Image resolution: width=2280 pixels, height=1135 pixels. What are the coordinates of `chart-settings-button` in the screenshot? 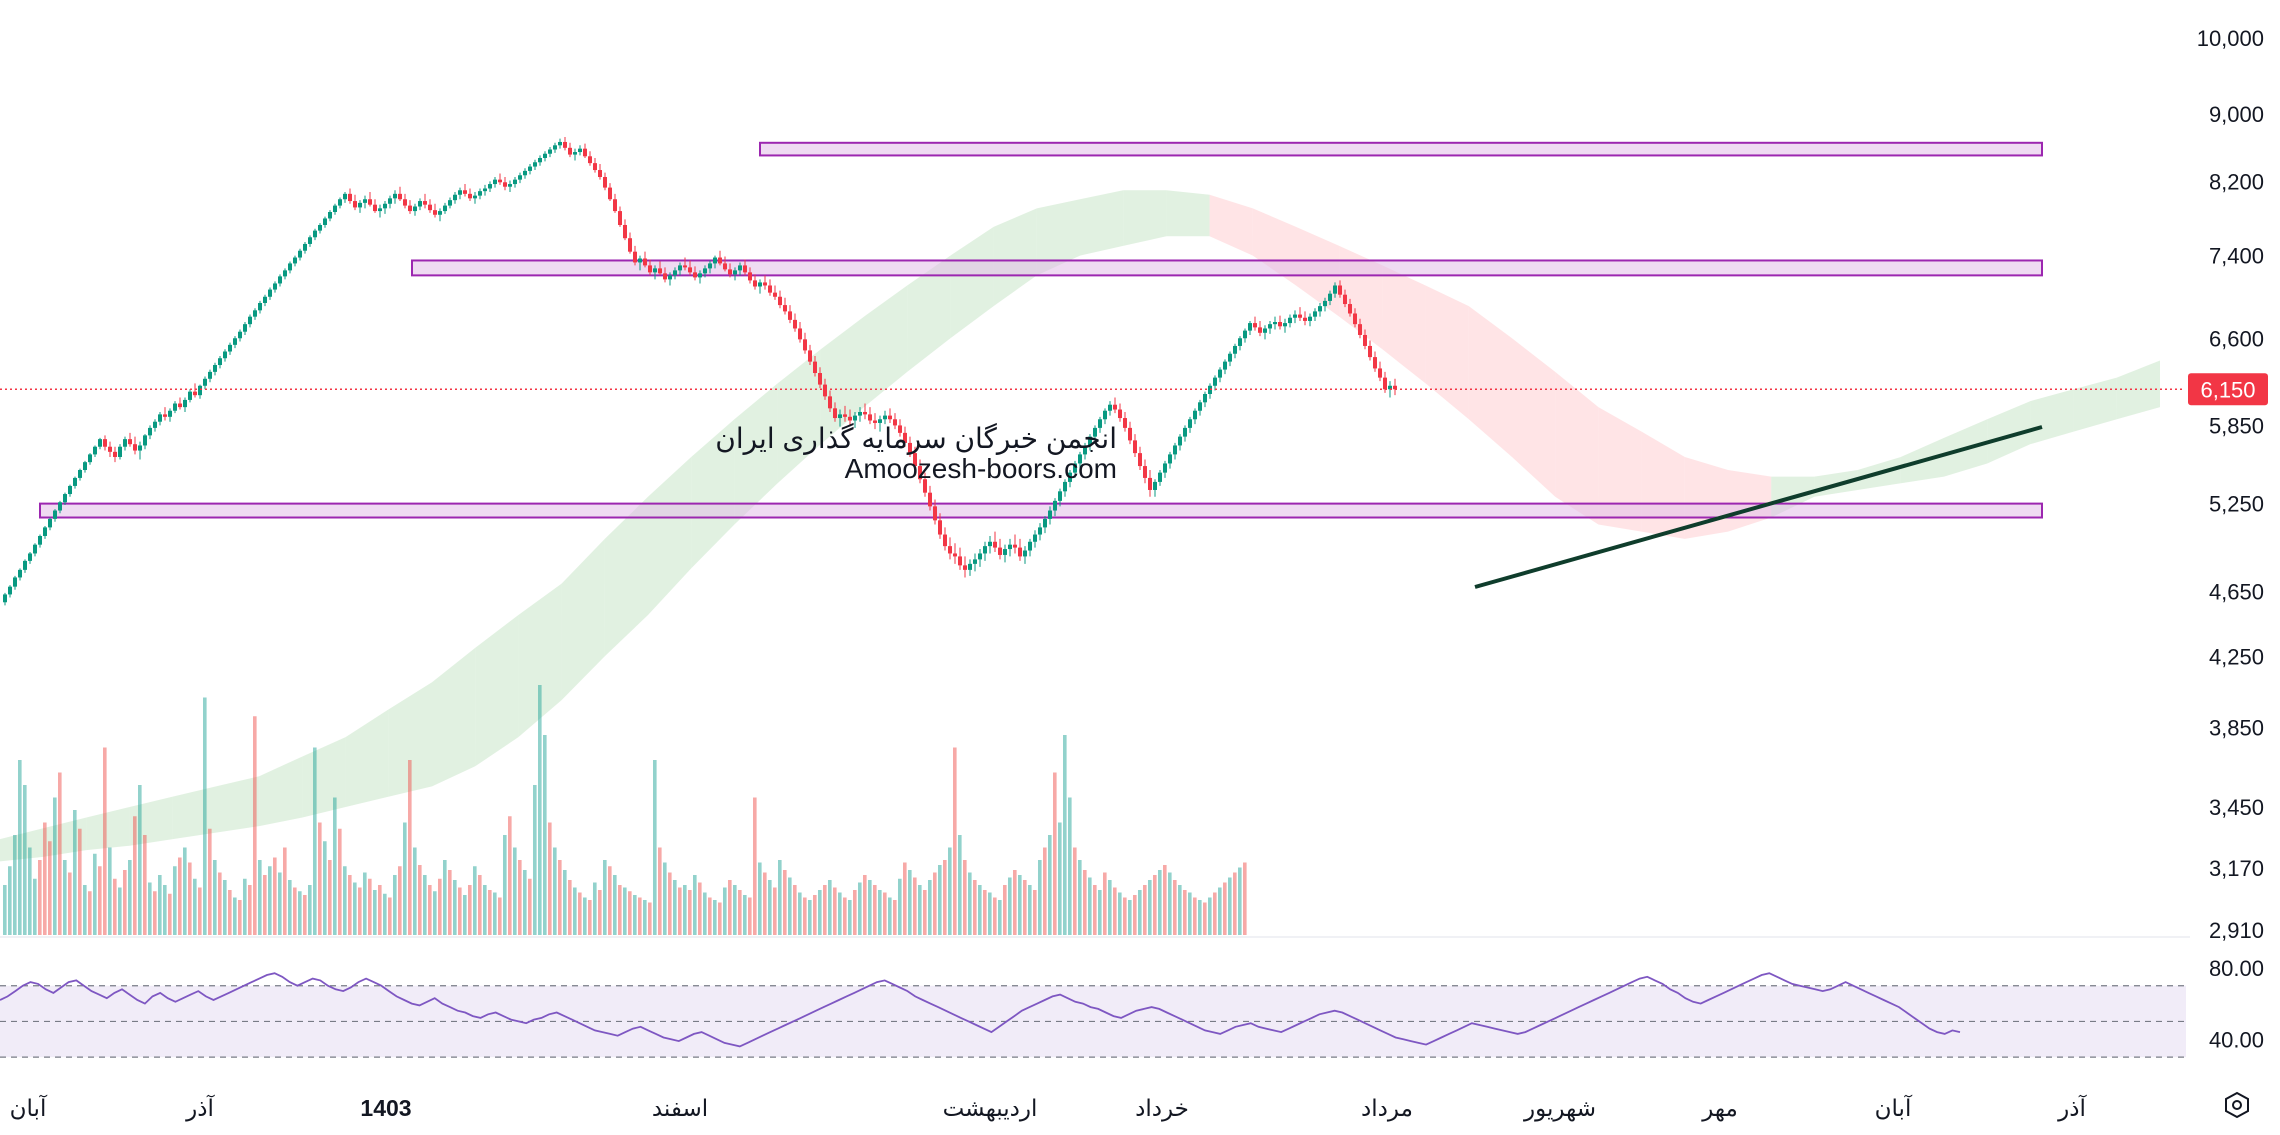 It's located at (2237, 1105).